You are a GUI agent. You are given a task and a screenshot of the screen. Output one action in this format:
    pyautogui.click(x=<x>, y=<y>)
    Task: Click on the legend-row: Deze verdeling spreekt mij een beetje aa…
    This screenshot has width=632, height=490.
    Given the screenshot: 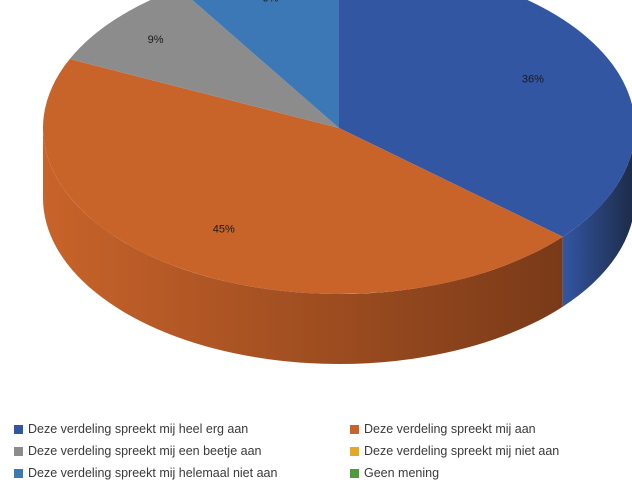 What is the action you would take?
    pyautogui.click(x=320, y=451)
    